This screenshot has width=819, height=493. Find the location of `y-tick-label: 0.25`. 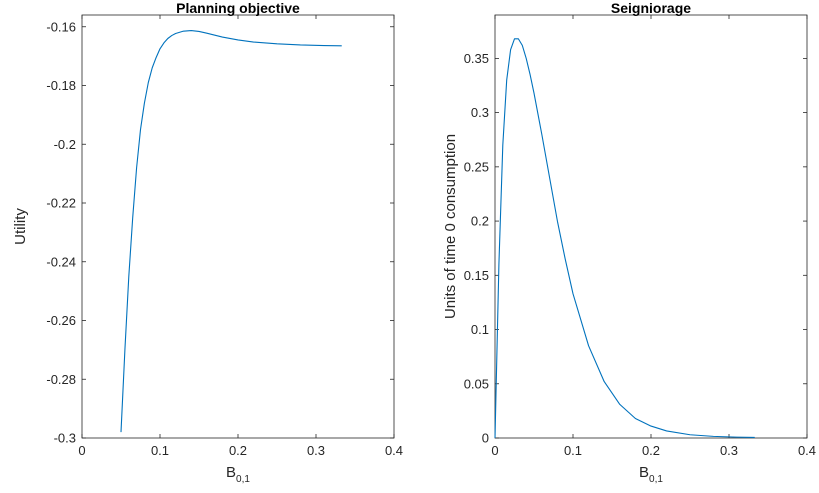

y-tick-label: 0.25 is located at coordinates (476, 166).